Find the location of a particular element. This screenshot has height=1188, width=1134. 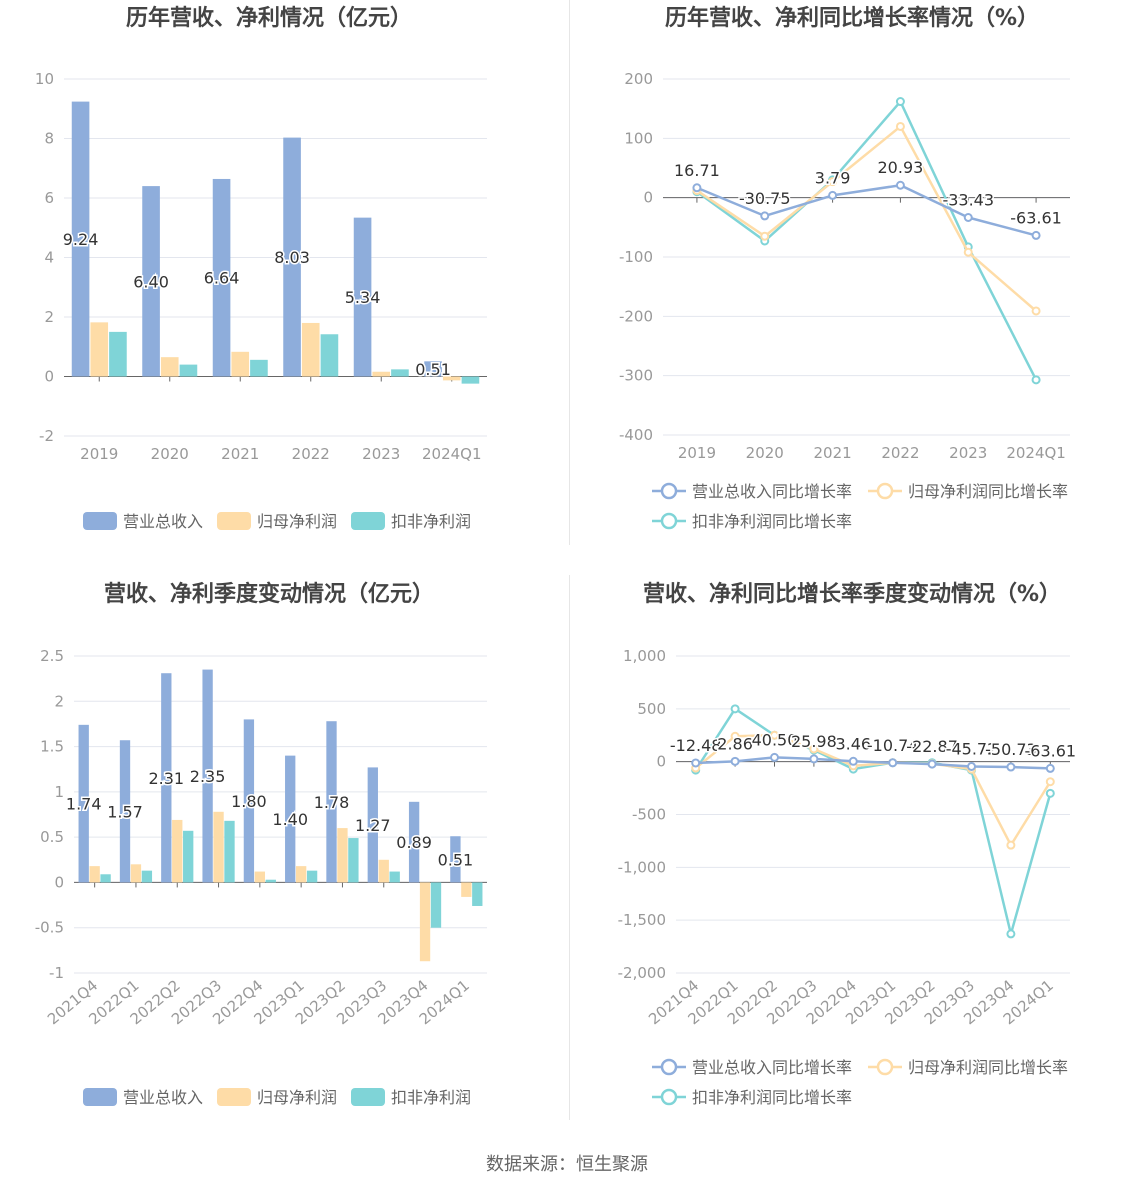

bar-2-2023Q3 is located at coordinates (383, 871).